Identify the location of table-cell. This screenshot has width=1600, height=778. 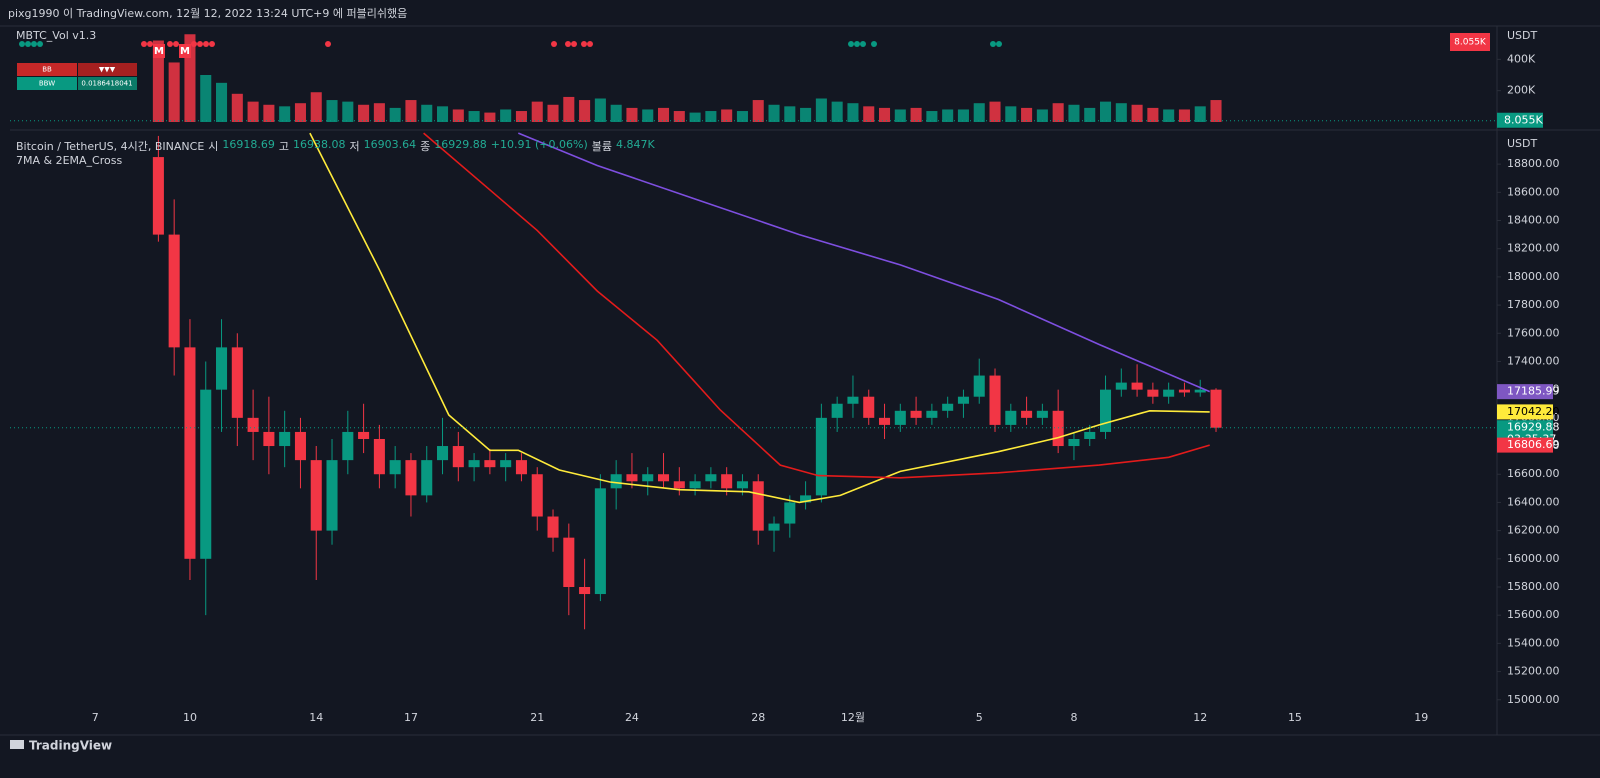
(107, 69).